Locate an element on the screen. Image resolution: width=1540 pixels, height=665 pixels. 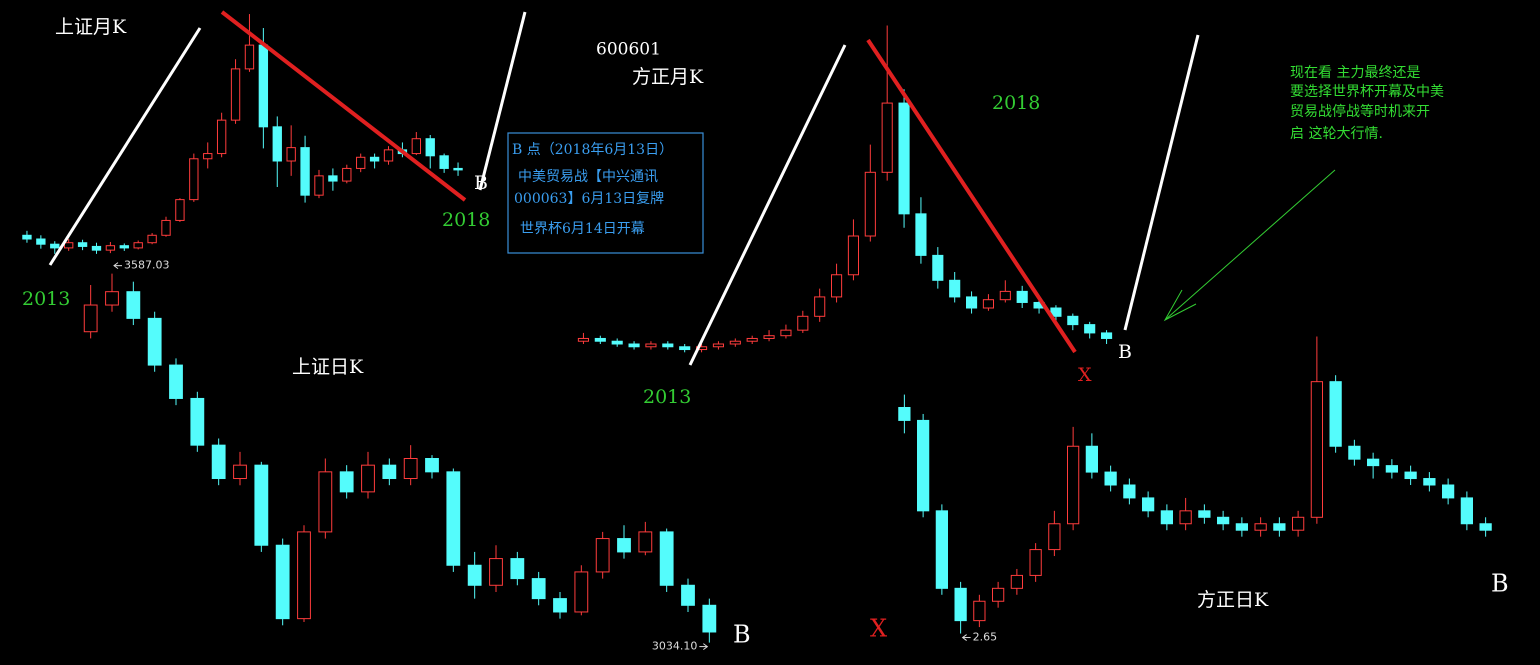
x-label: X is located at coordinates (1085, 375).